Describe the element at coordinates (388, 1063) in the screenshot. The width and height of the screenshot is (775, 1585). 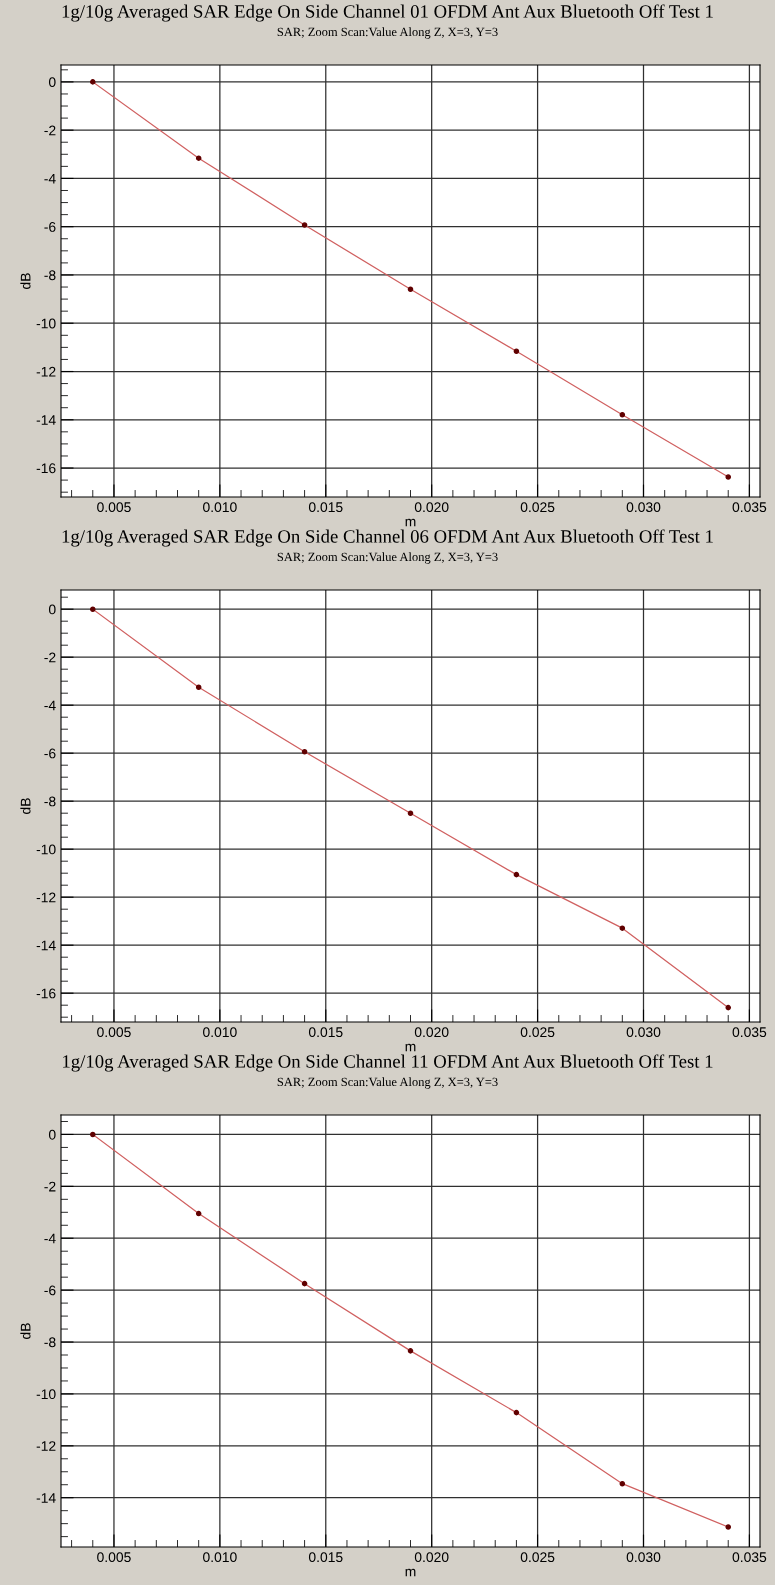
I see `chart-title: 1g/10g Averaged SAR Edge On Side Channel 11 OFDM Ant Aux Bluetooth Off Test 1` at that location.